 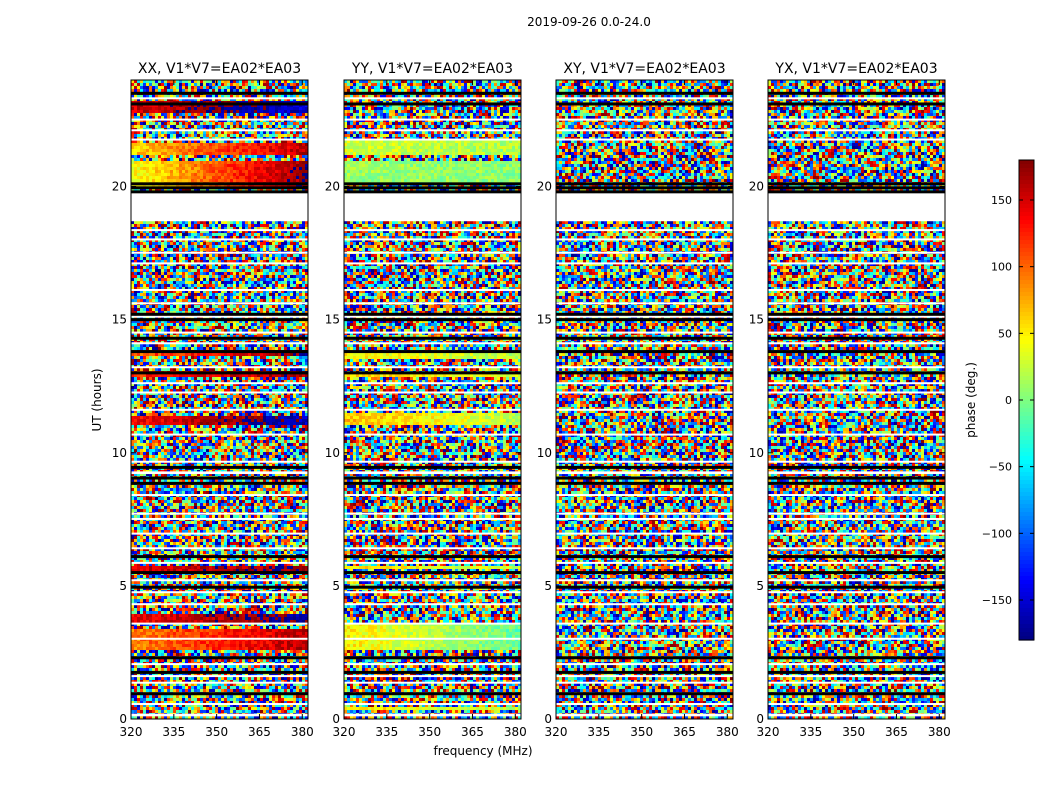 What do you see at coordinates (760, 586) in the screenshot?
I see `y-tick-label: 5` at bounding box center [760, 586].